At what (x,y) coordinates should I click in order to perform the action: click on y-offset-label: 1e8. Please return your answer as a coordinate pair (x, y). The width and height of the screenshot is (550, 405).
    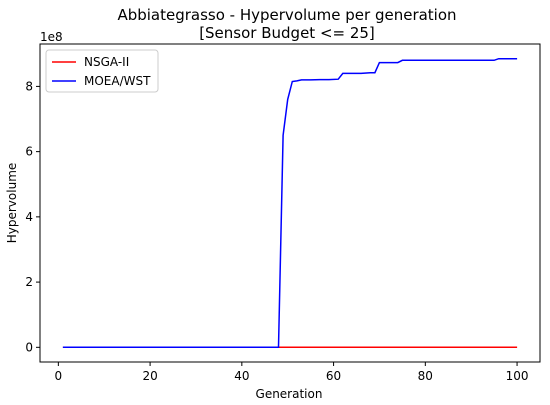
    Looking at the image, I should click on (51, 37).